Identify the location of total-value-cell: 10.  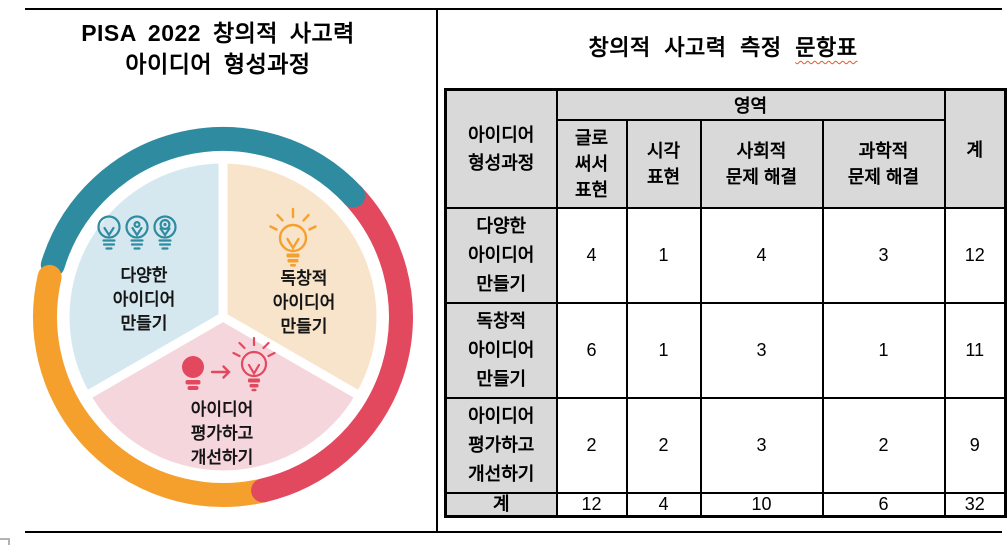
(761, 504).